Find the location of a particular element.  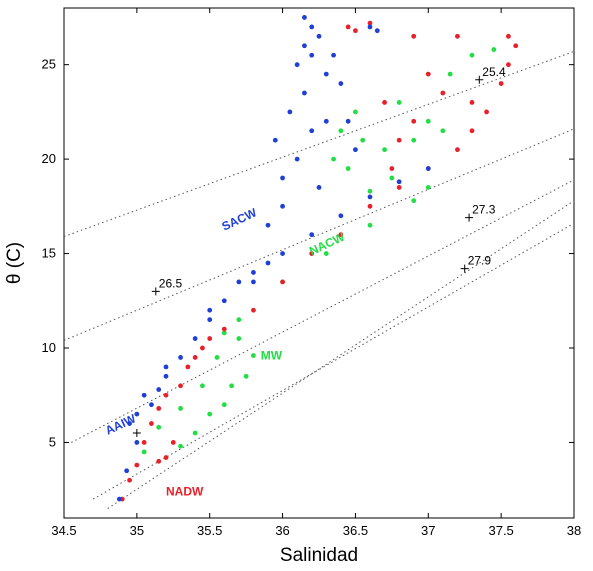

y-tick-label: 20 is located at coordinates (49, 158).